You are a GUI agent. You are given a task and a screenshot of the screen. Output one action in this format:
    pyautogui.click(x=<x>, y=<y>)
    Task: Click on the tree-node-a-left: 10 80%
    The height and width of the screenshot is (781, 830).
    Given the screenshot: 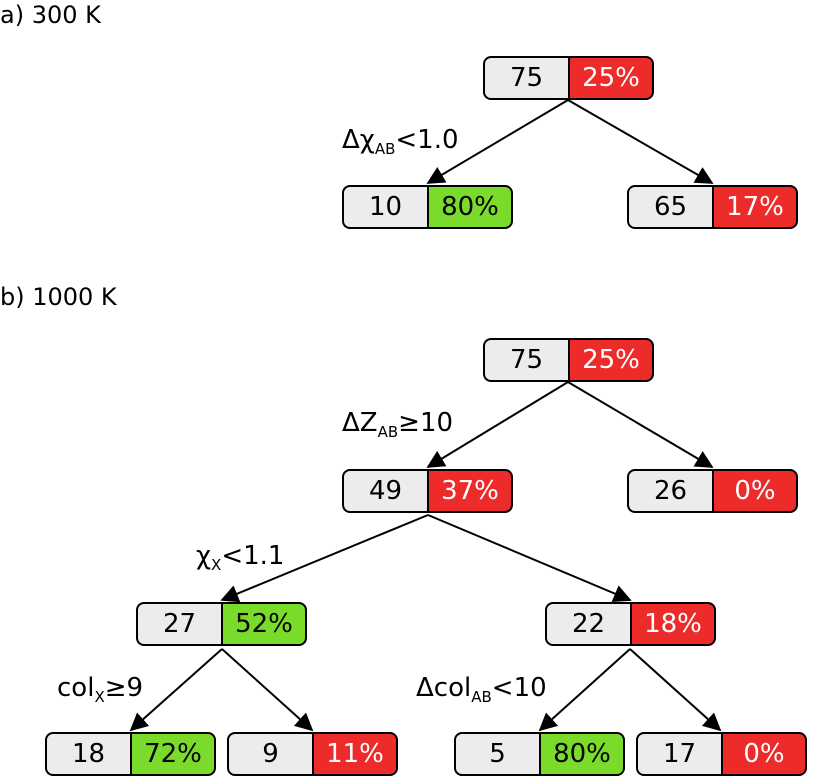 What is the action you would take?
    pyautogui.click(x=427, y=207)
    